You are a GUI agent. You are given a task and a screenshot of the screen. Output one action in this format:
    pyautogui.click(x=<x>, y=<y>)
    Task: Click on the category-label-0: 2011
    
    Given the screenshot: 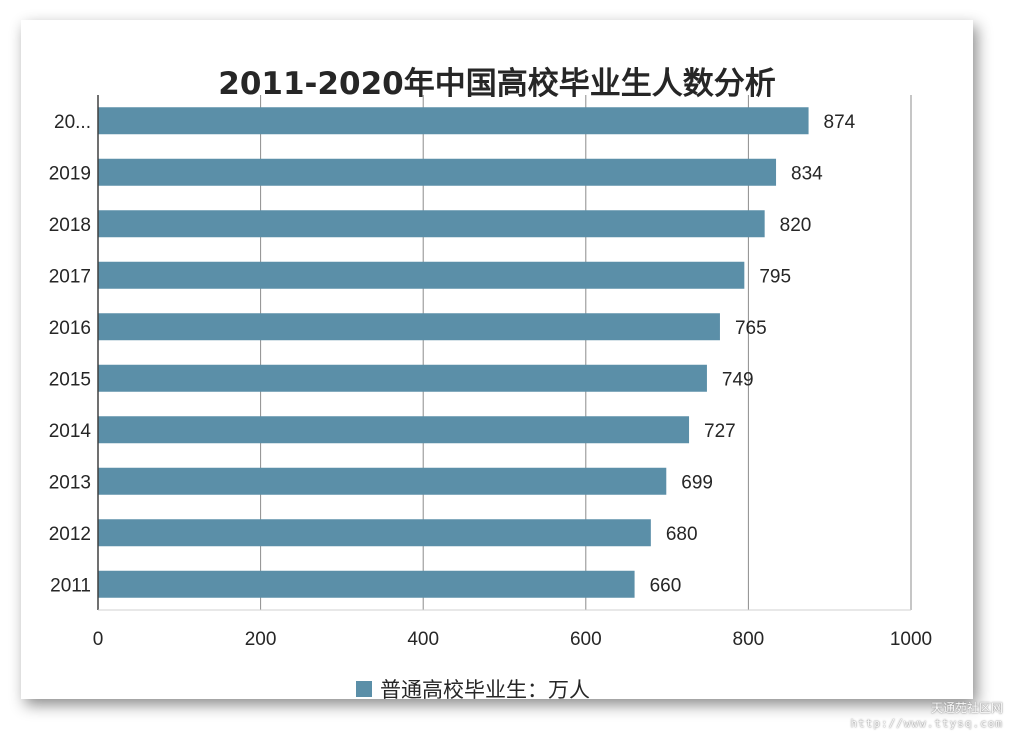 What is the action you would take?
    pyautogui.click(x=70, y=585)
    